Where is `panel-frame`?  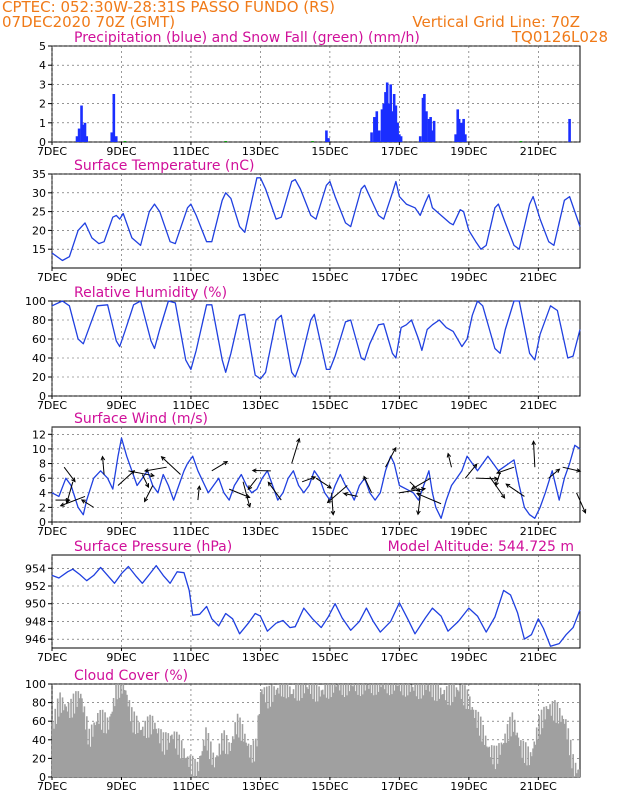 panel-frame is located at coordinates (316, 94).